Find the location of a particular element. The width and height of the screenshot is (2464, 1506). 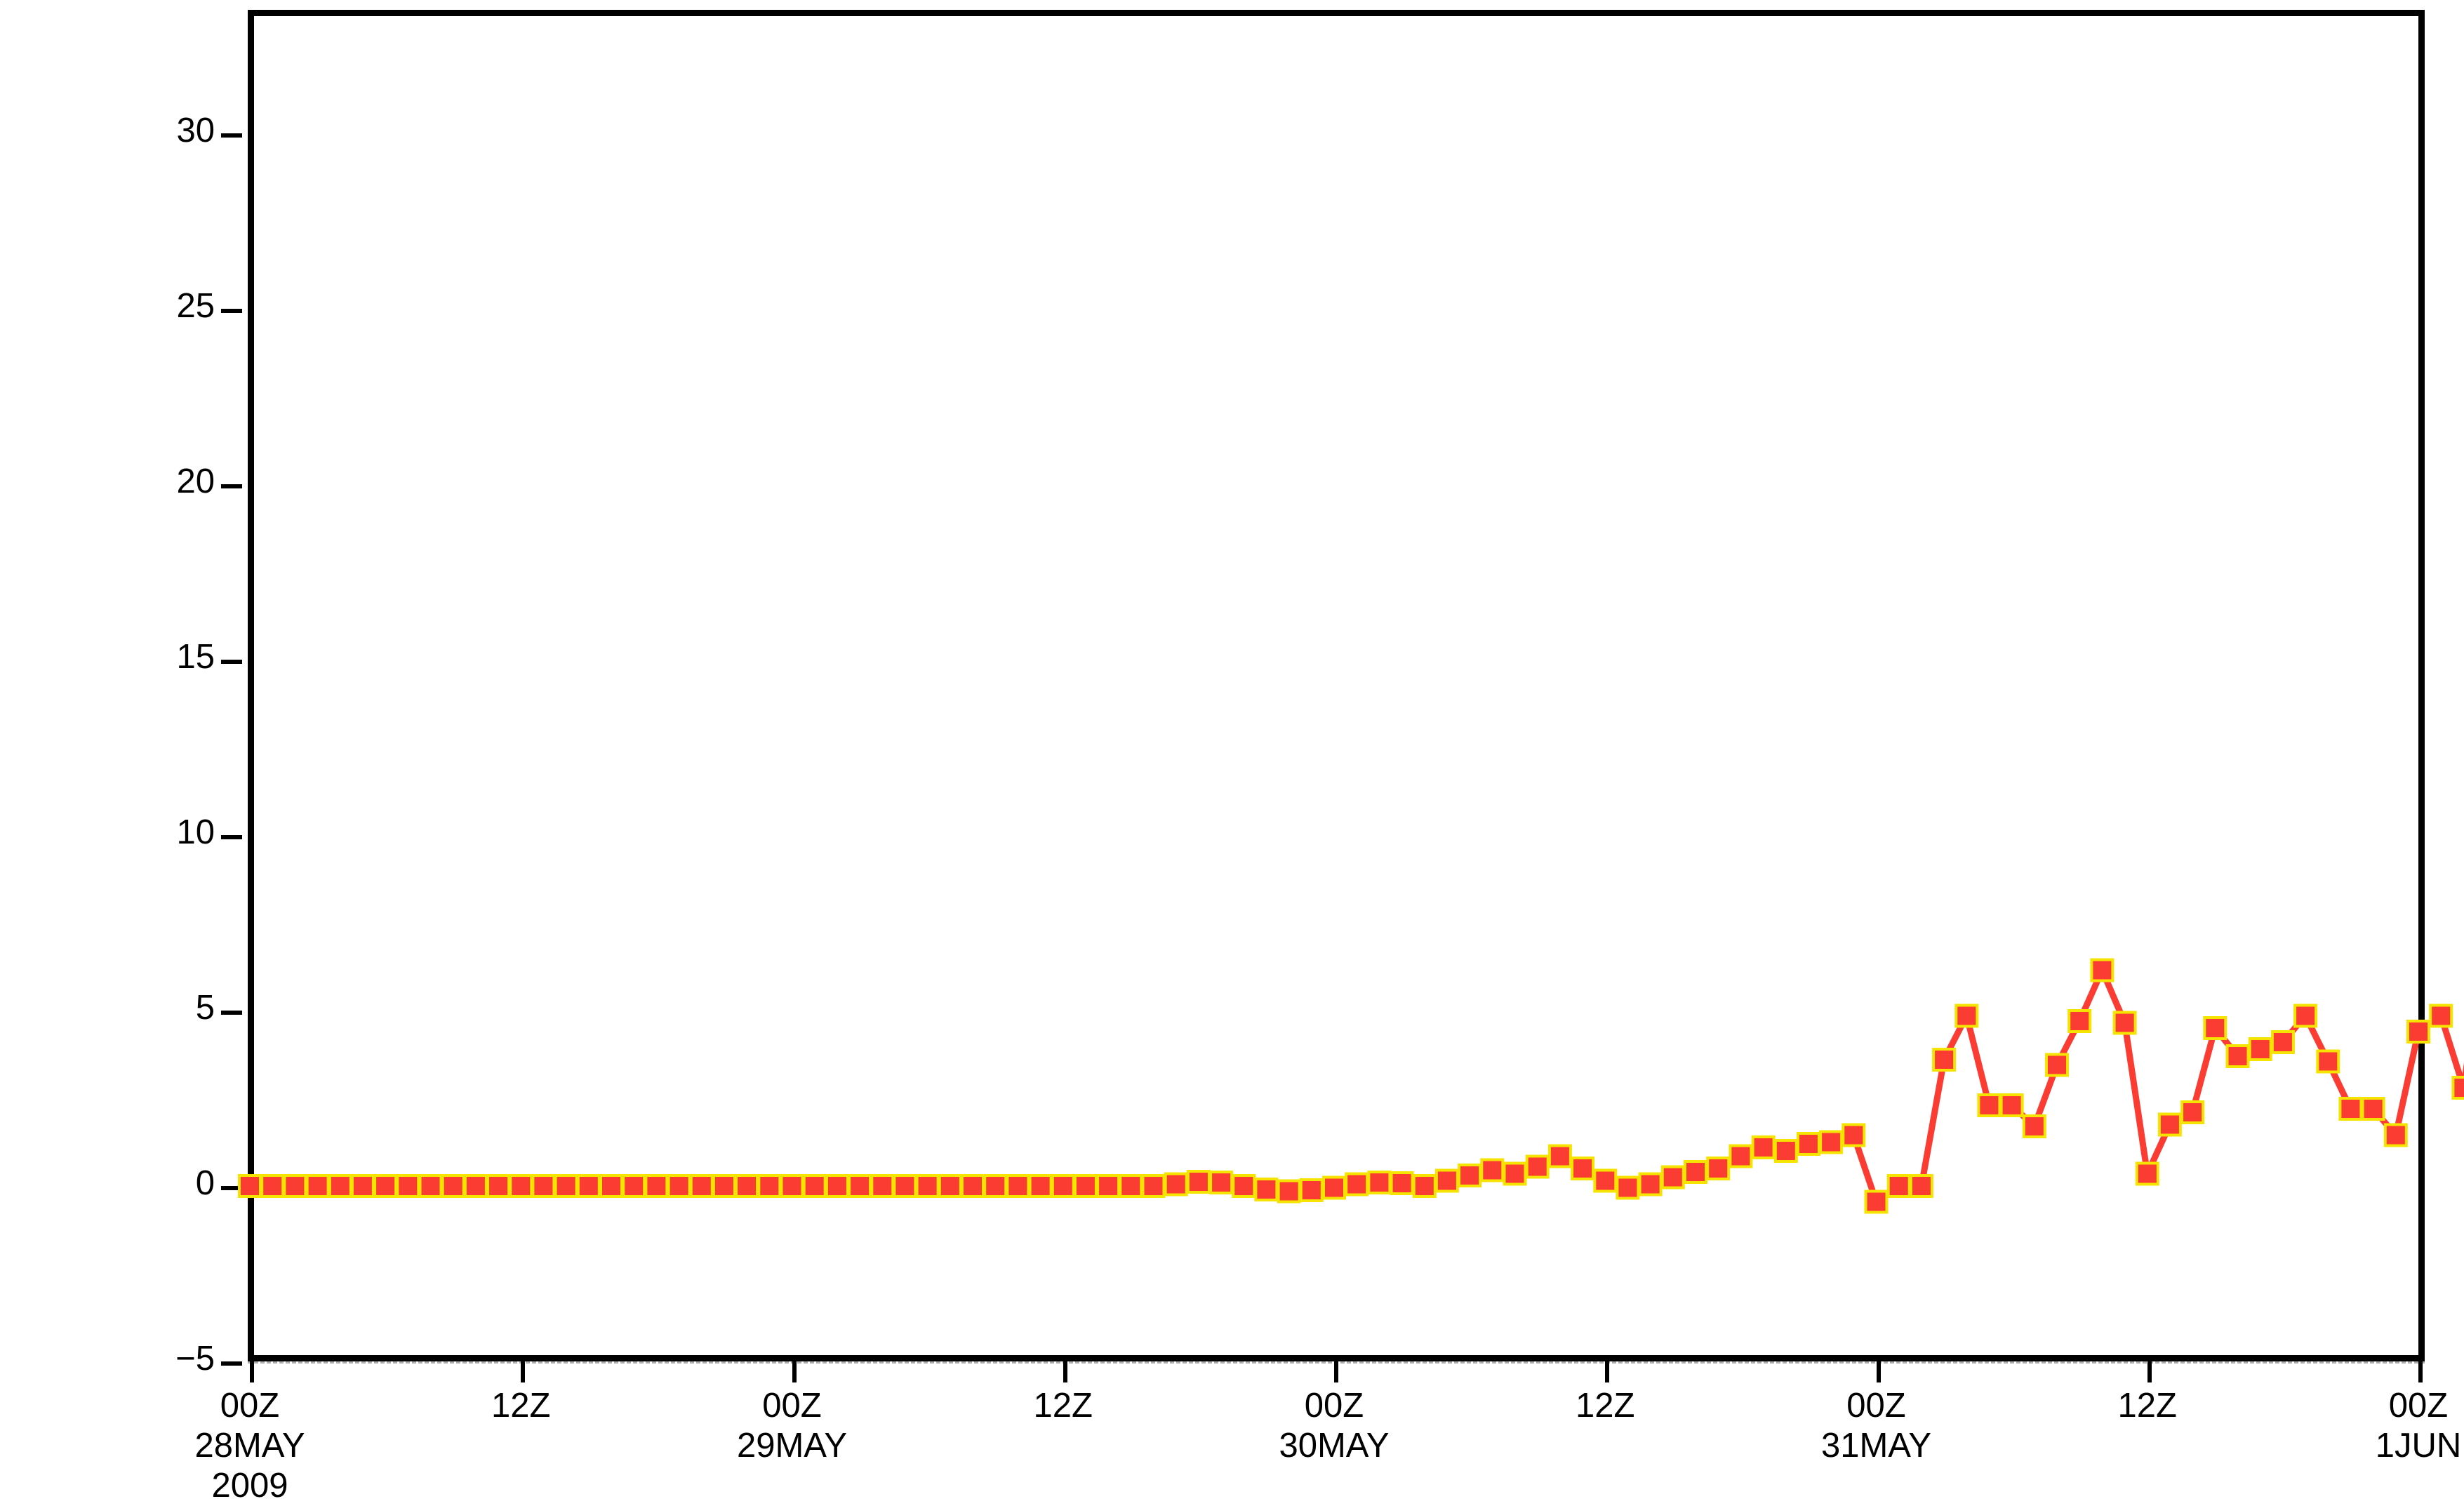

y-axis-tick-label: 0 is located at coordinates (205, 1183).